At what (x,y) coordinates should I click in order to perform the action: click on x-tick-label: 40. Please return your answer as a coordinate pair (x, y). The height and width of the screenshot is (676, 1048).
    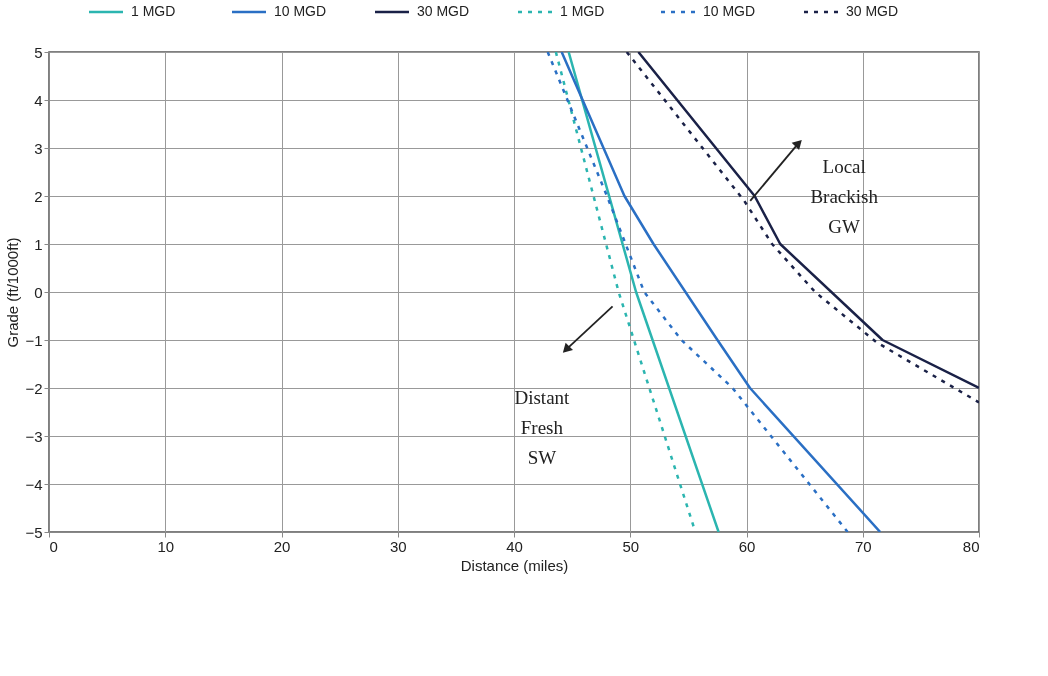
    Looking at the image, I should click on (514, 546).